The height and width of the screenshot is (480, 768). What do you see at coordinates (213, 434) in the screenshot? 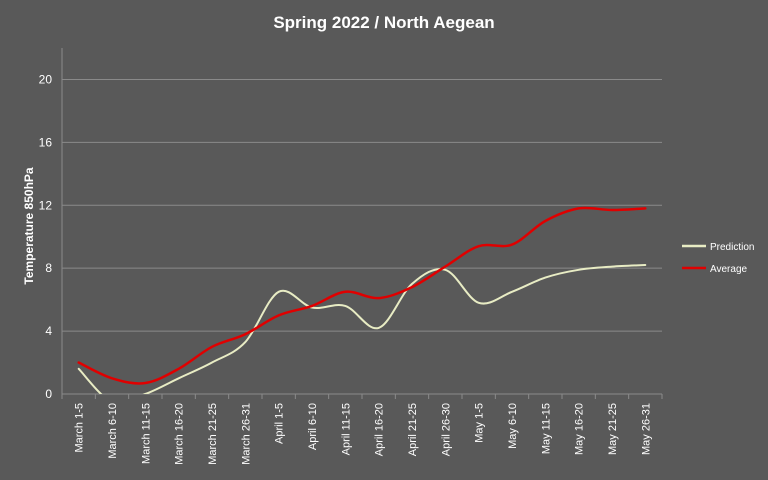
I see `x-tick-label: March 21-25` at bounding box center [213, 434].